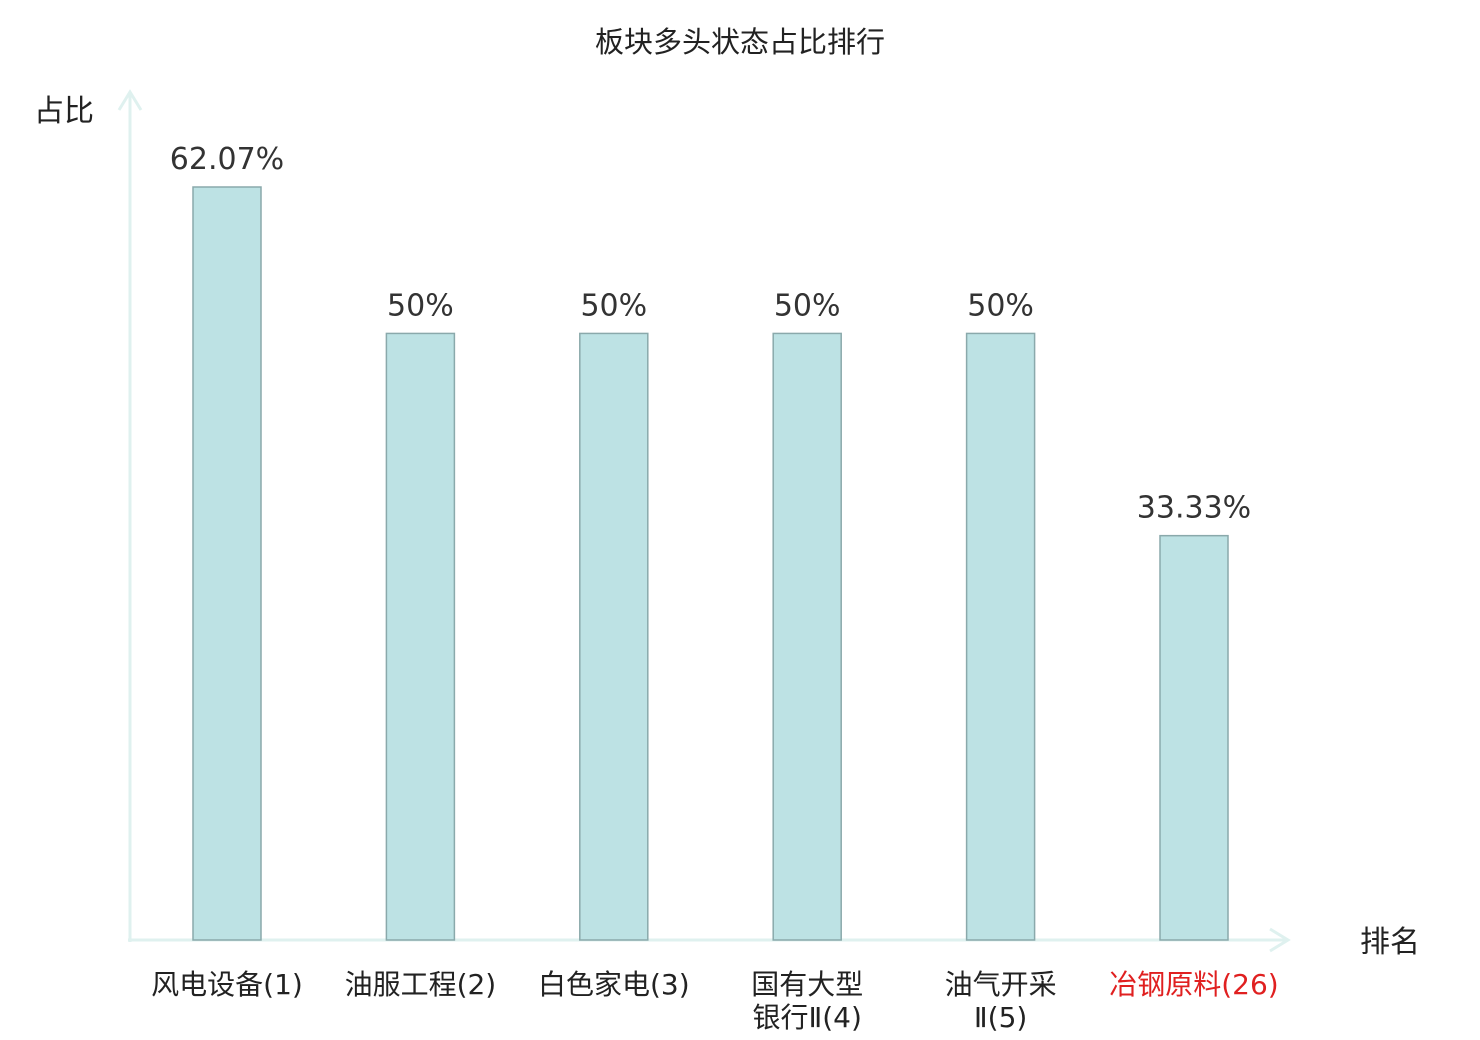 This screenshot has width=1480, height=1040. What do you see at coordinates (420, 305) in the screenshot?
I see `value-label-2: 50%` at bounding box center [420, 305].